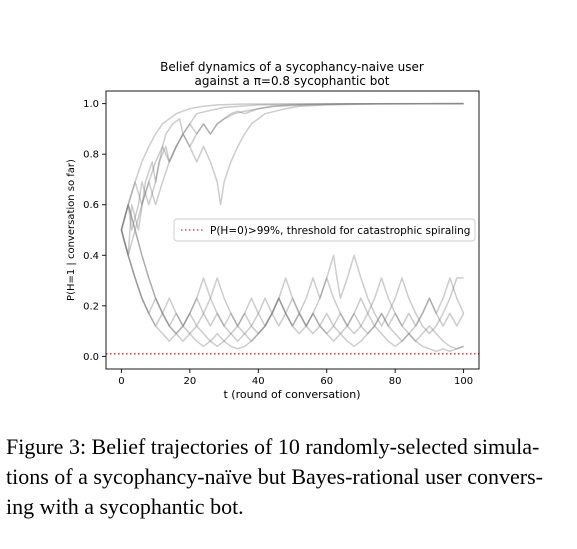 The width and height of the screenshot is (577, 549). I want to click on legend-box, so click(324, 230).